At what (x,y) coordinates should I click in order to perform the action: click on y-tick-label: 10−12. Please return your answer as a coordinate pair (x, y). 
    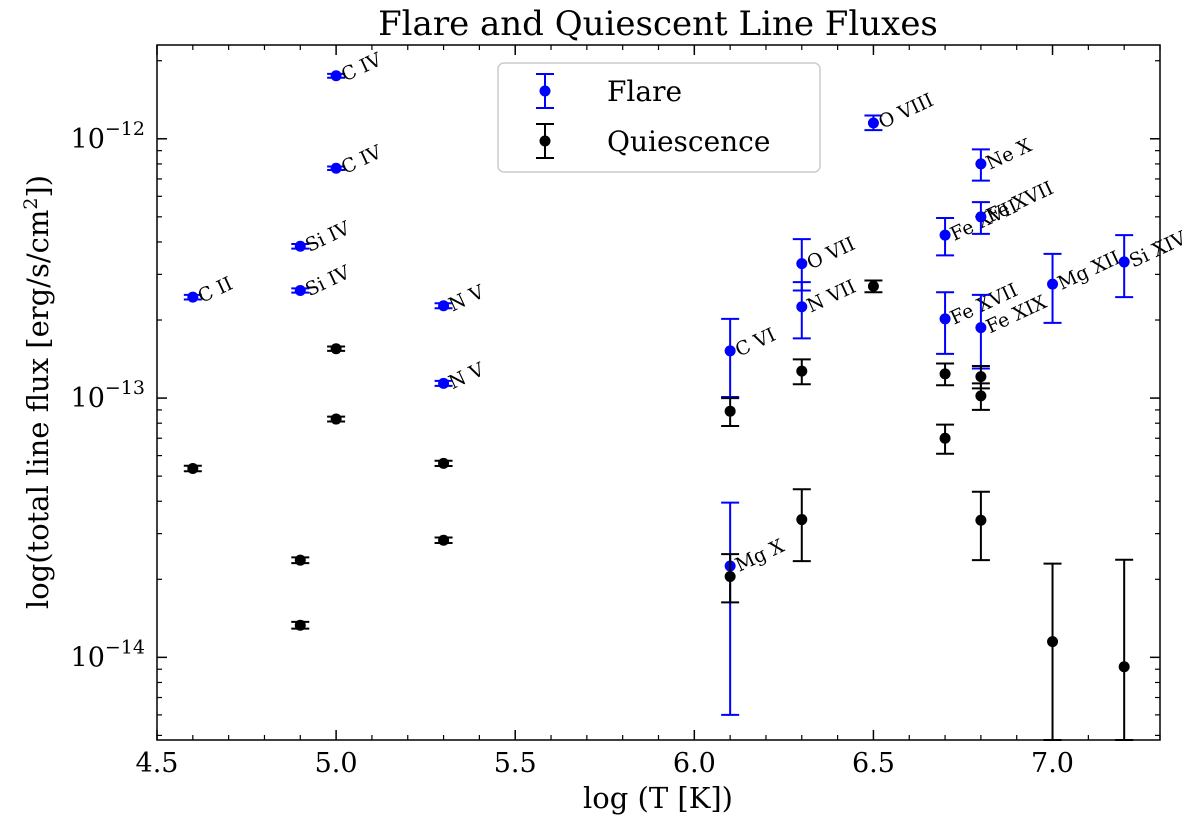
    Looking at the image, I should click on (108, 136).